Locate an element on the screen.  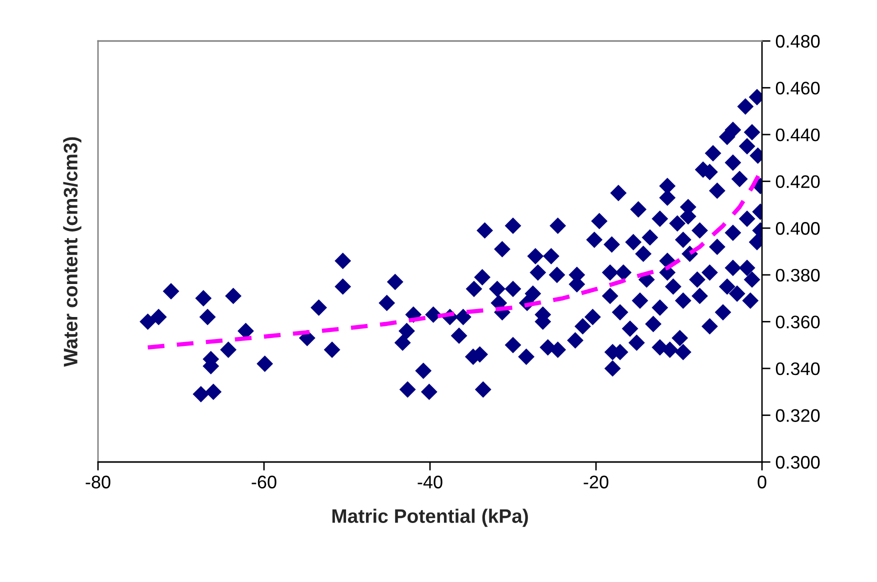
y-tick-label: 0.460 is located at coordinates (798, 88).